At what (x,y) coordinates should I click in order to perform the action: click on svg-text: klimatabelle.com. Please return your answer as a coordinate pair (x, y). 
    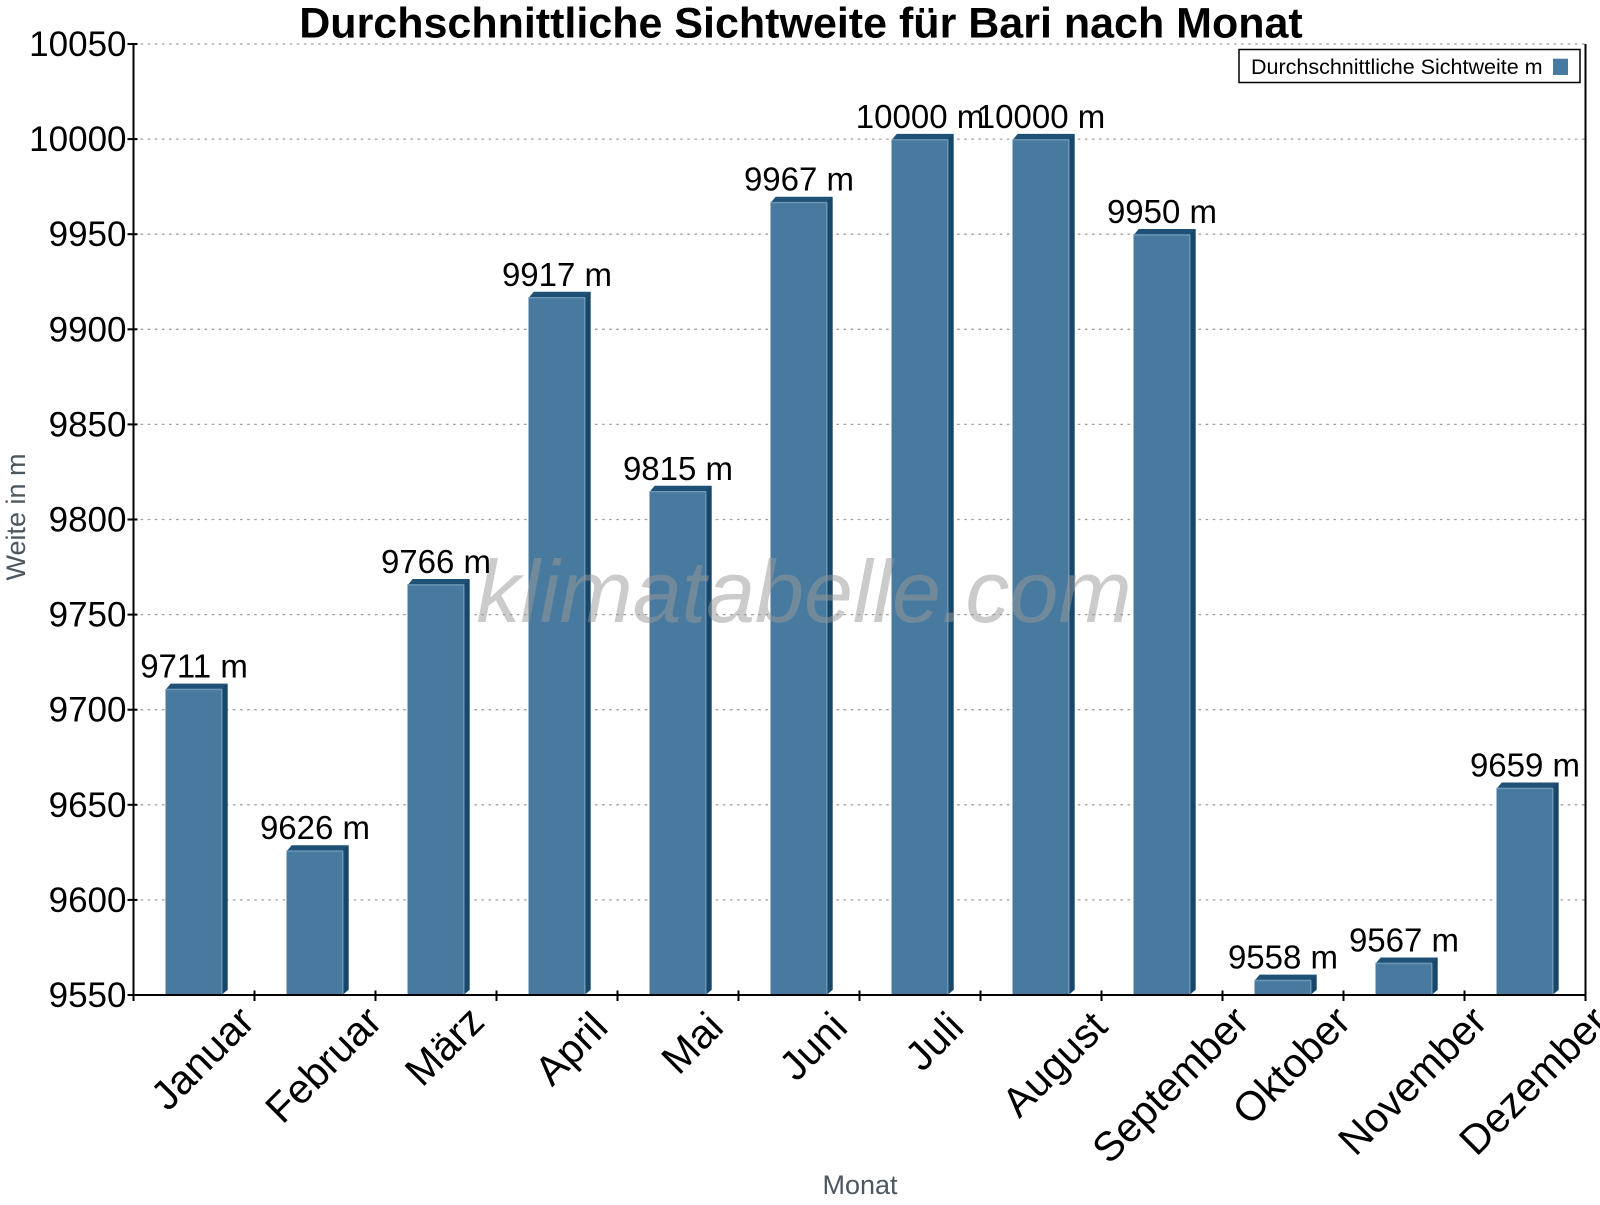
    Looking at the image, I should click on (803, 591).